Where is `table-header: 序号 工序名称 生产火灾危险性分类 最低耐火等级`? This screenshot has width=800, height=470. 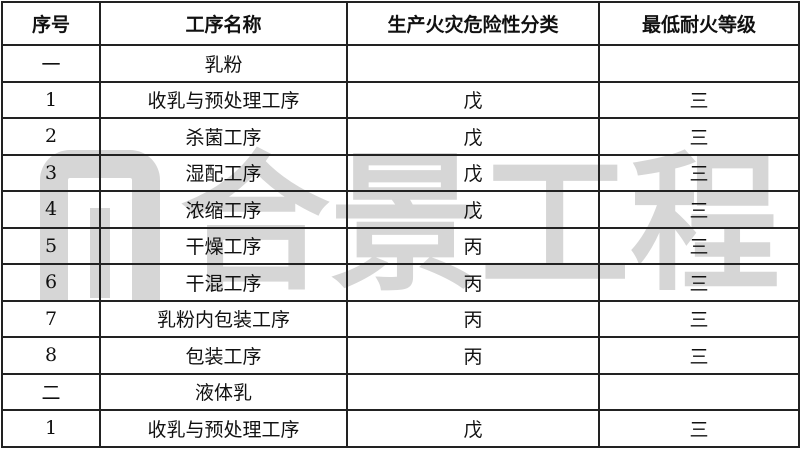
table-header: 序号 工序名称 生产火灾危险性分类 最低耐火等级 is located at coordinates (400, 23).